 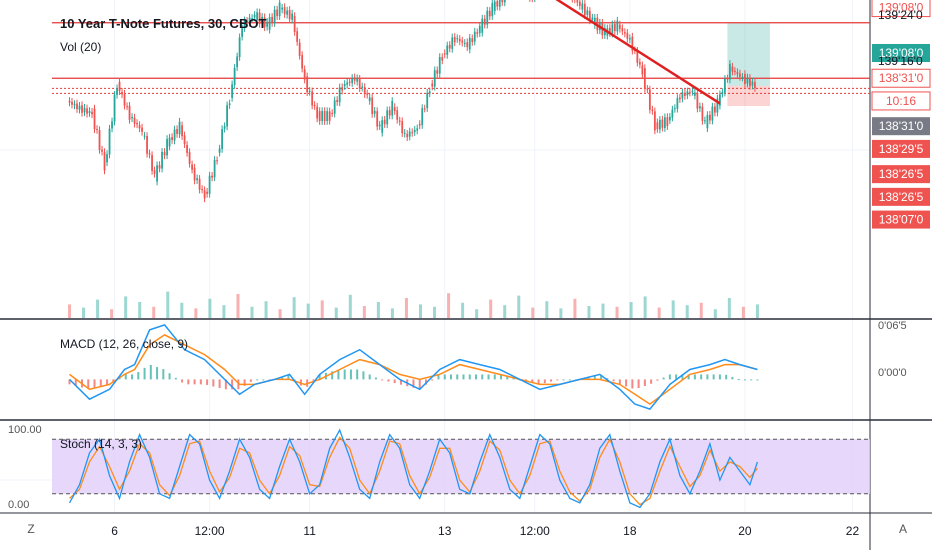 What do you see at coordinates (902, 529) in the screenshot?
I see `auto-scale-button: A` at bounding box center [902, 529].